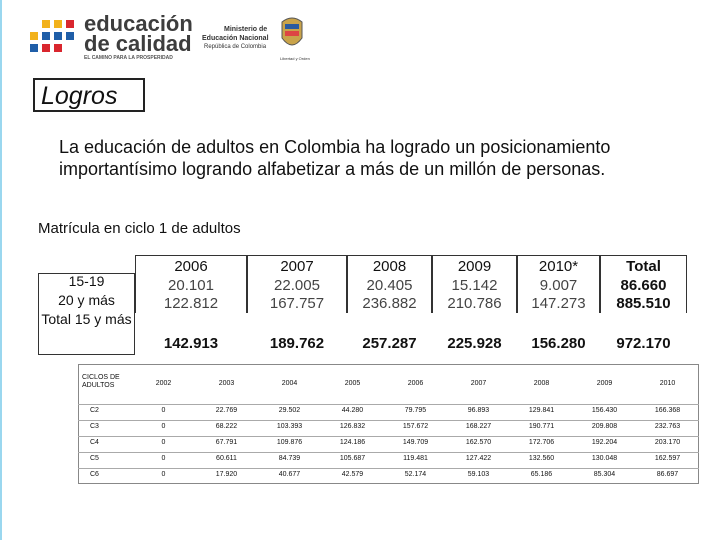 The height and width of the screenshot is (540, 720). Describe the element at coordinates (297, 343) in the screenshot. I see `table-value: 189.762` at that location.